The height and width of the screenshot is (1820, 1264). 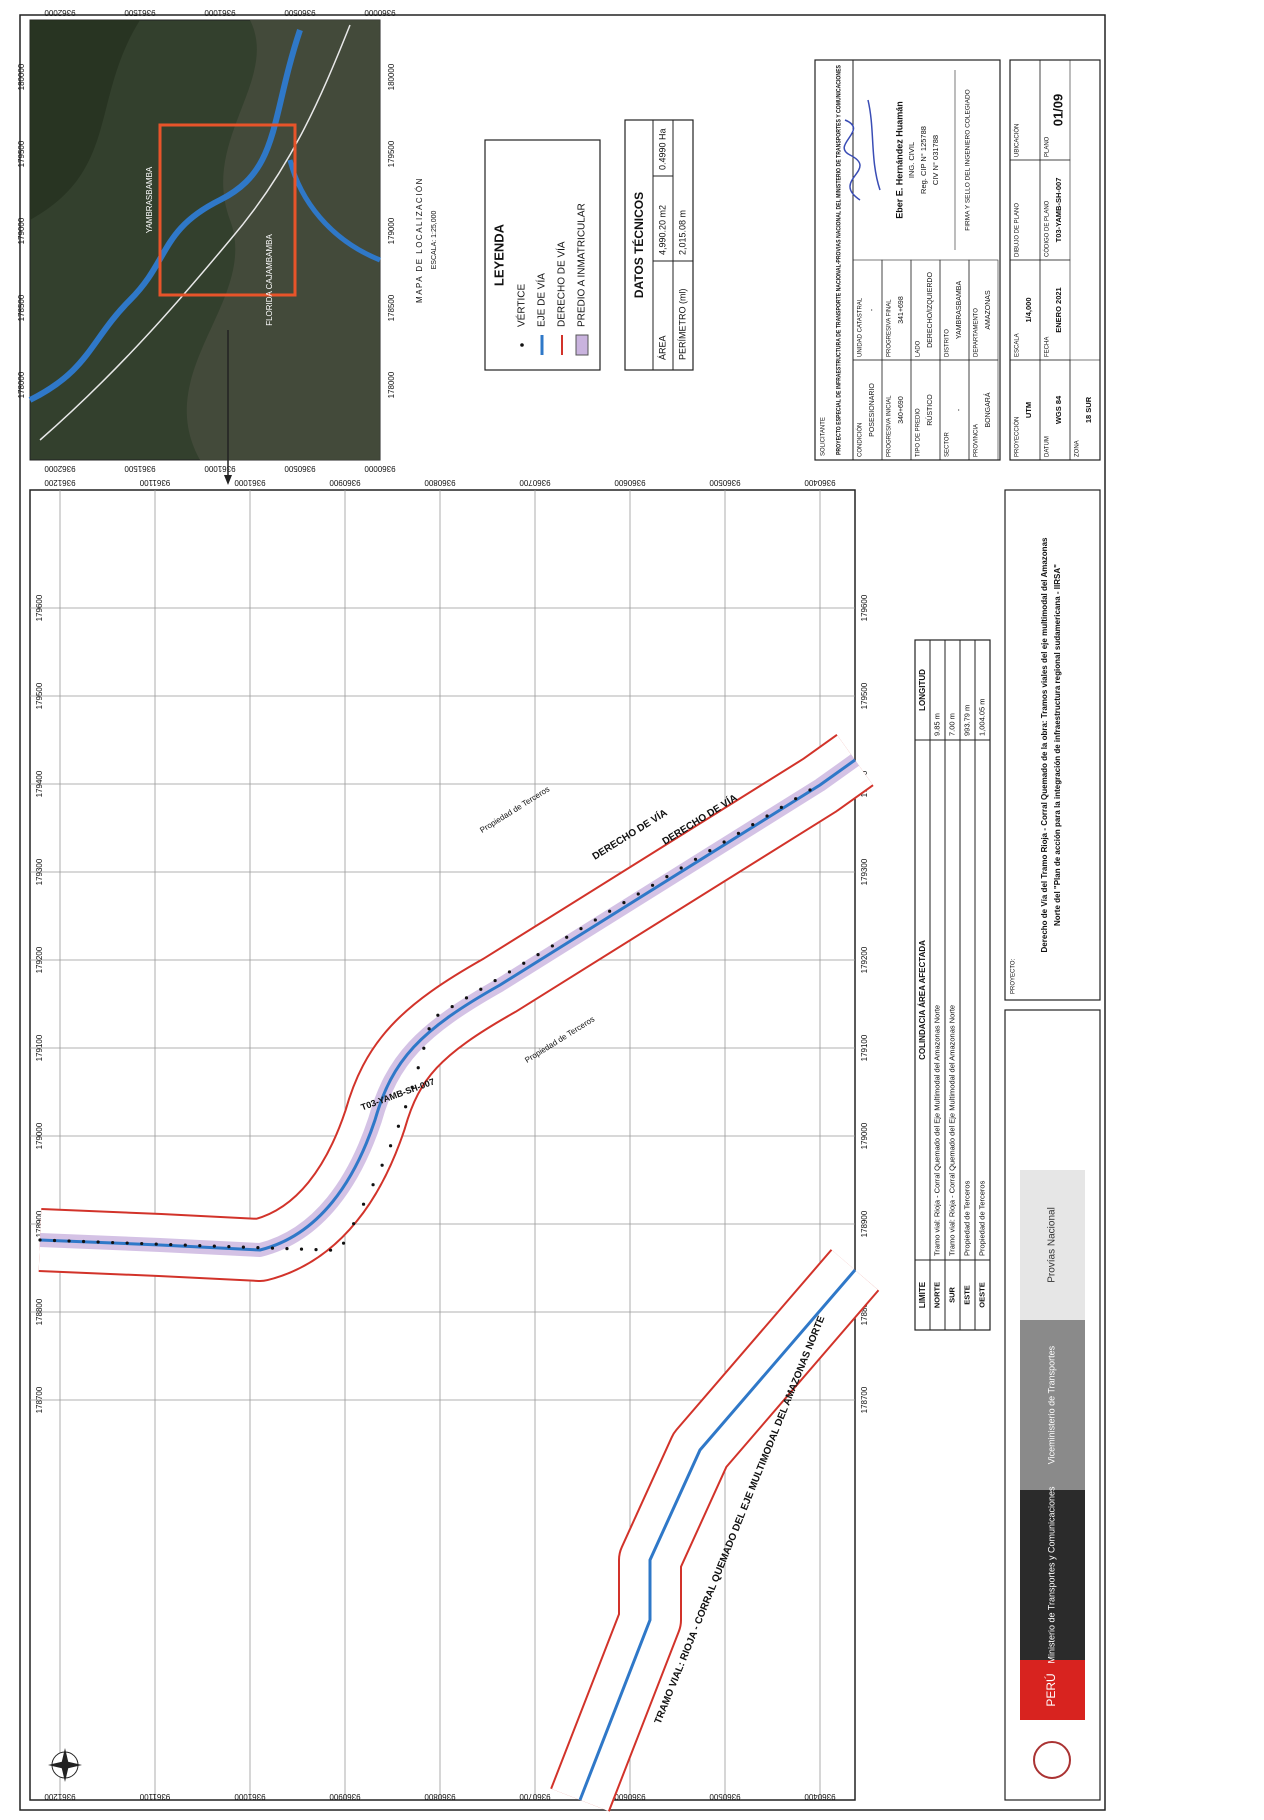 What do you see at coordinates (561, 284) in the screenshot?
I see `legend-item: DERECHO DE VÍA` at bounding box center [561, 284].